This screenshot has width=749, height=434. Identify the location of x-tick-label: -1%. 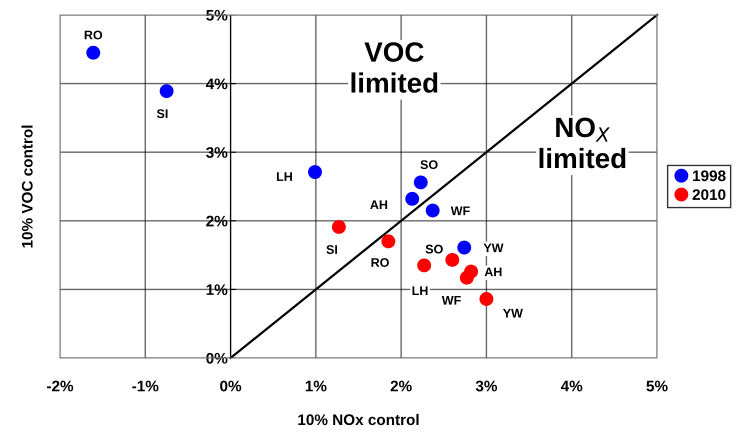
(145, 386).